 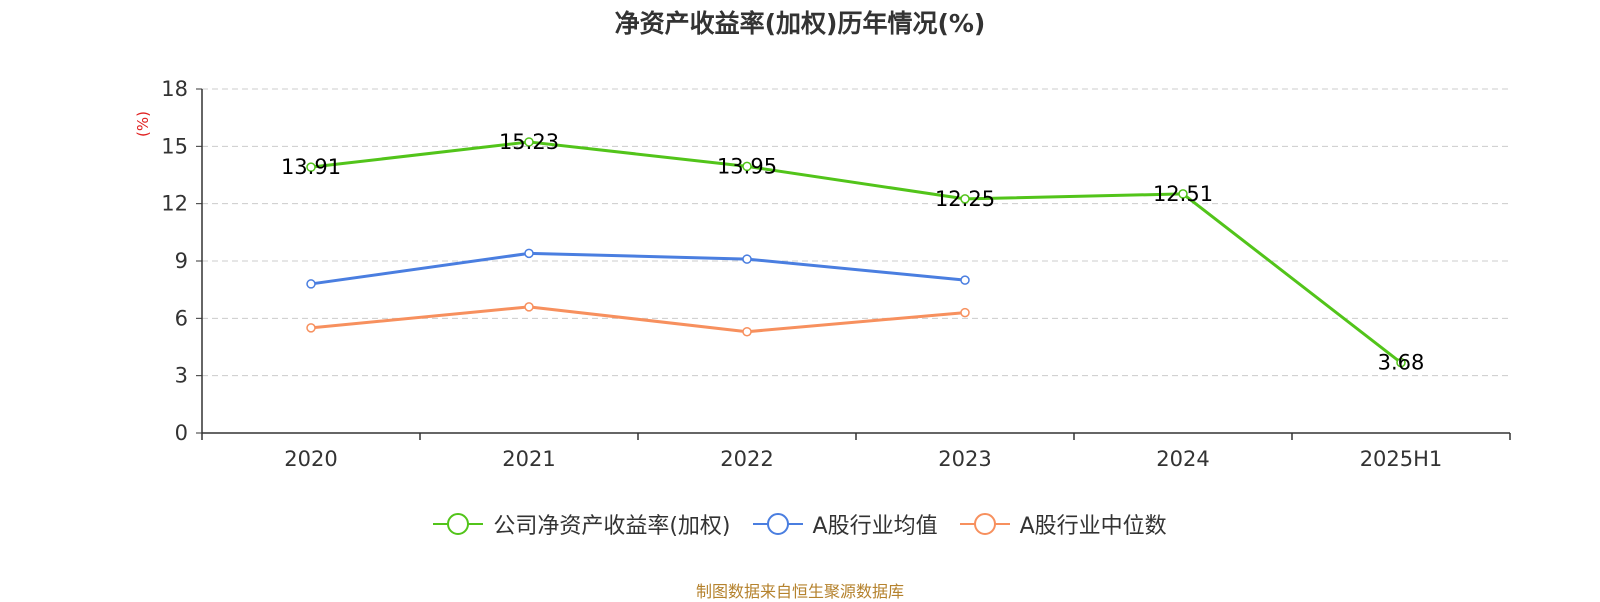 I want to click on y-axis-label: (%), so click(x=143, y=124).